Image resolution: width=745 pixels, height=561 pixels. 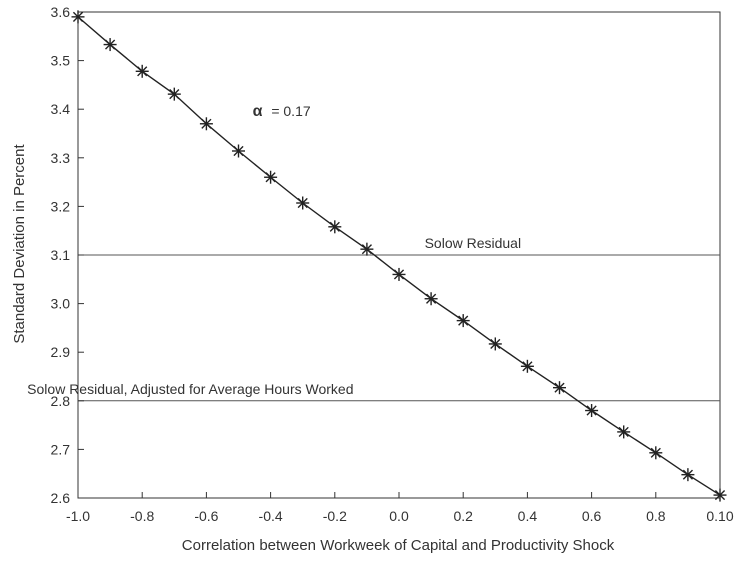 I want to click on reference-line-label: Solow Residual, so click(x=473, y=243).